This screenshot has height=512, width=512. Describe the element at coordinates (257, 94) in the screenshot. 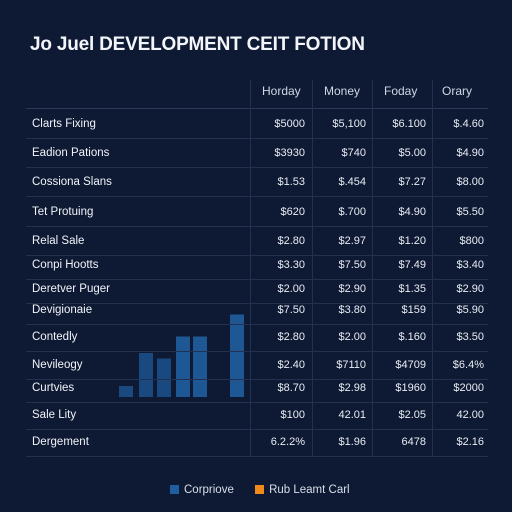

I see `table-header: Horday Money Foday Orary` at that location.